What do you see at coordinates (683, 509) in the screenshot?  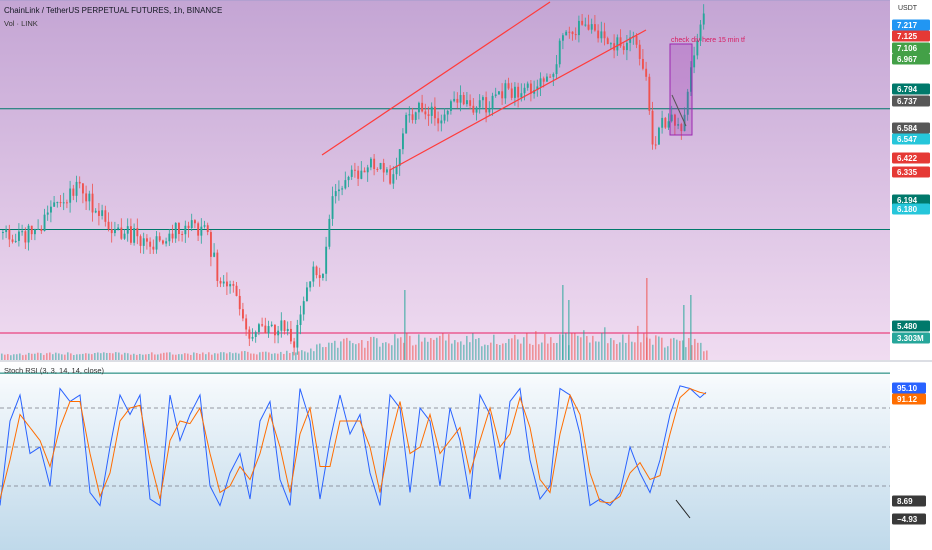 I see `rsi-trend-line` at bounding box center [683, 509].